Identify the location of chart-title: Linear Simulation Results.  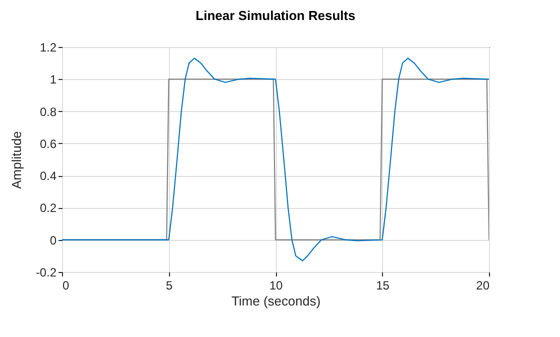
(276, 15).